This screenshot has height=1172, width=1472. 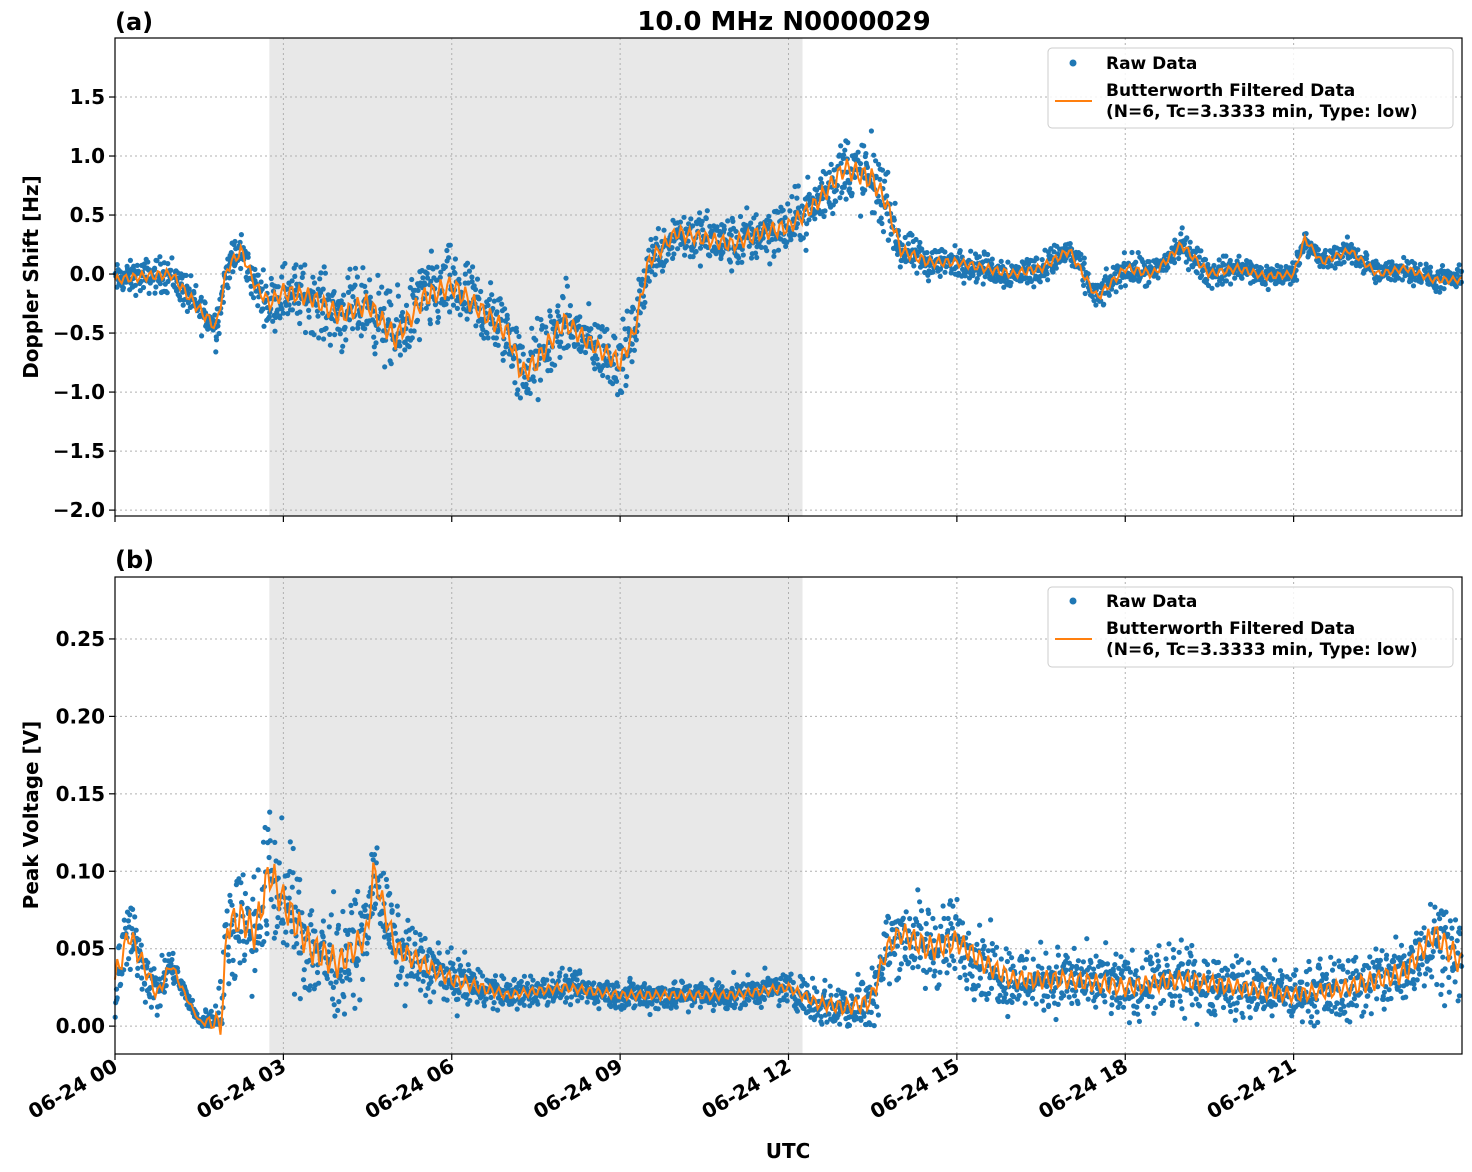 What do you see at coordinates (87, 274) in the screenshot?
I see `panel-a-ytick-label-4: 0.0` at bounding box center [87, 274].